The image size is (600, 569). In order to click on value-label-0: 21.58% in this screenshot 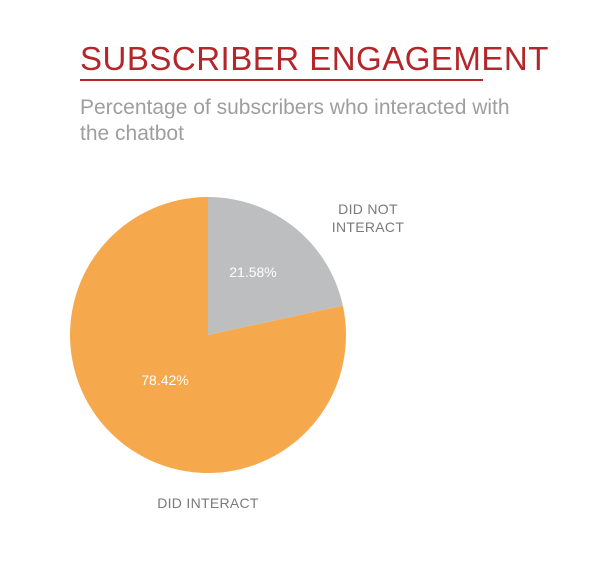, I will do `click(252, 272)`.